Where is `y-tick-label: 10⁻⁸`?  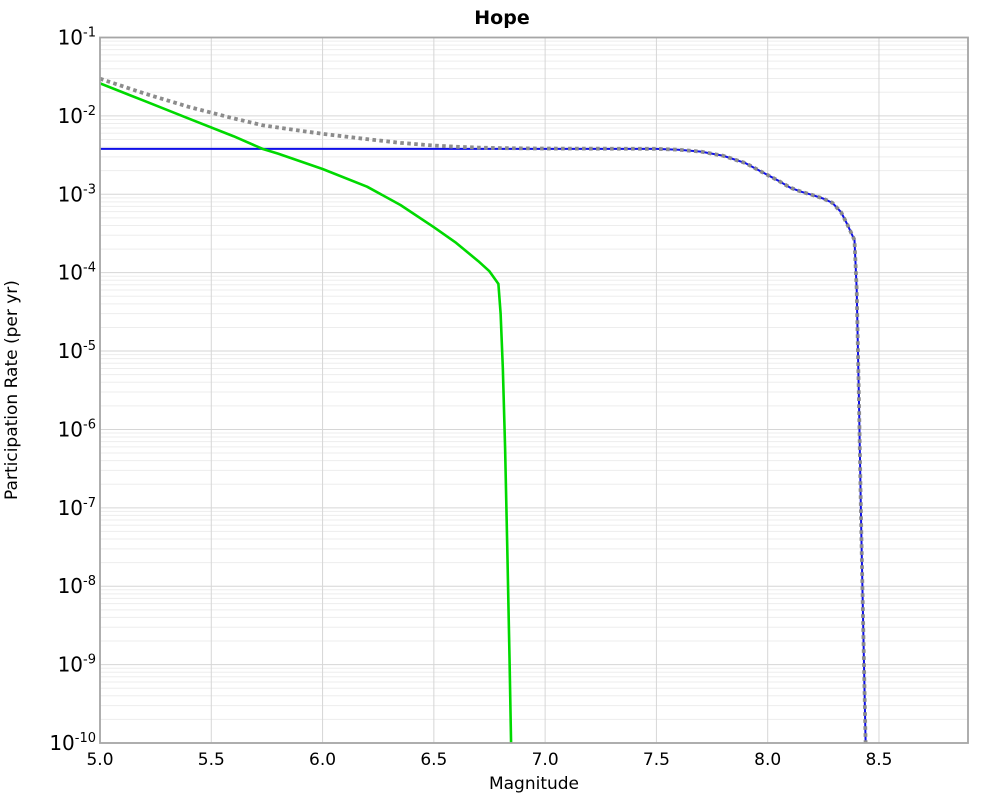 y-tick-label: 10⁻⁸ is located at coordinates (77, 586).